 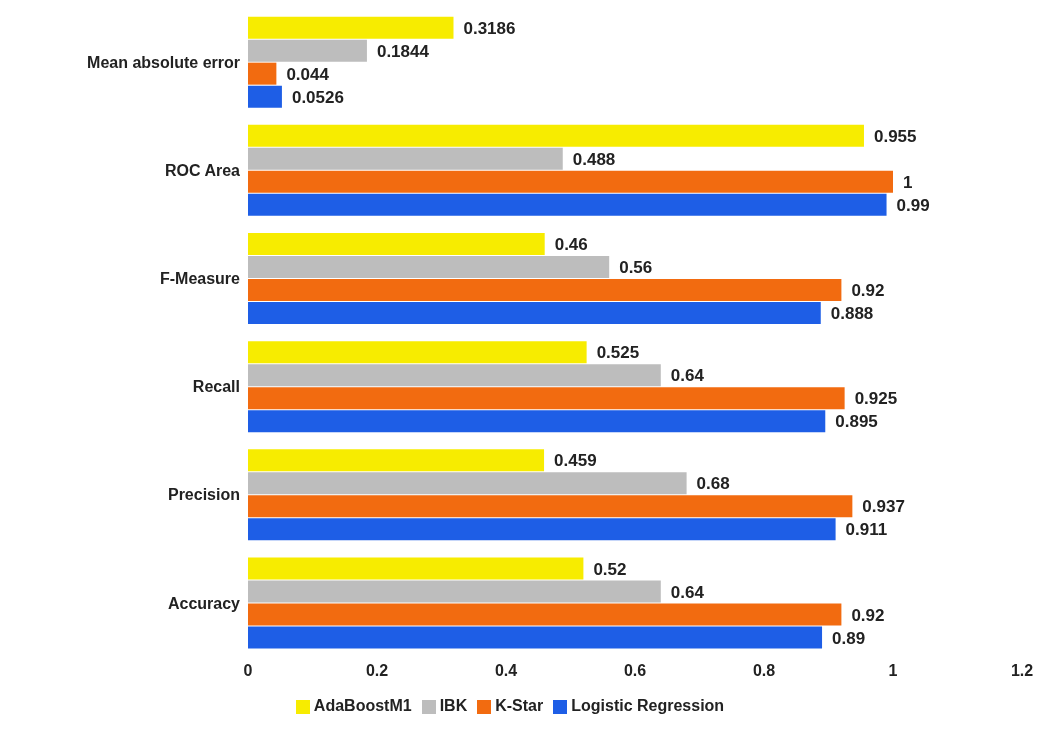 I want to click on legend-label: AdaBoostM1, so click(x=362, y=705).